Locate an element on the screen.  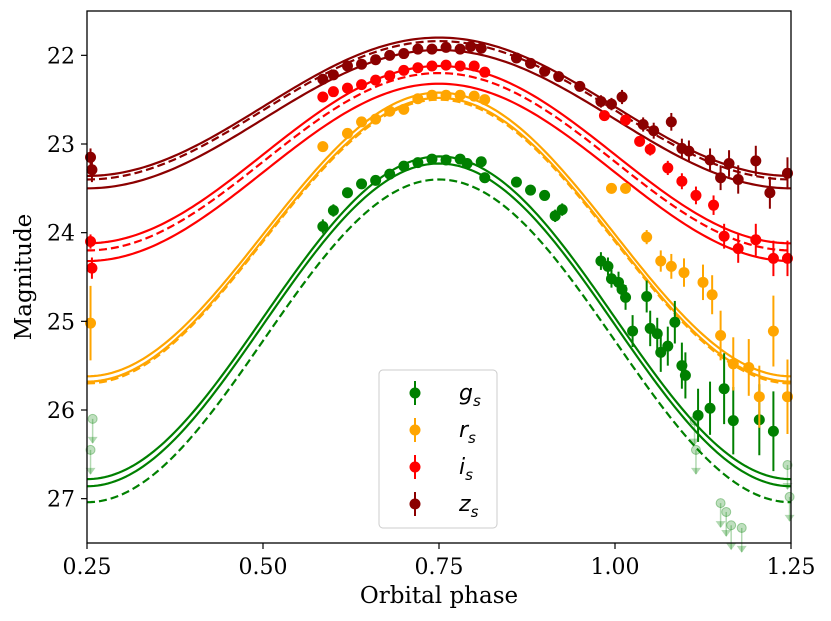
x-axis-title: Orbital phase is located at coordinates (439, 596).